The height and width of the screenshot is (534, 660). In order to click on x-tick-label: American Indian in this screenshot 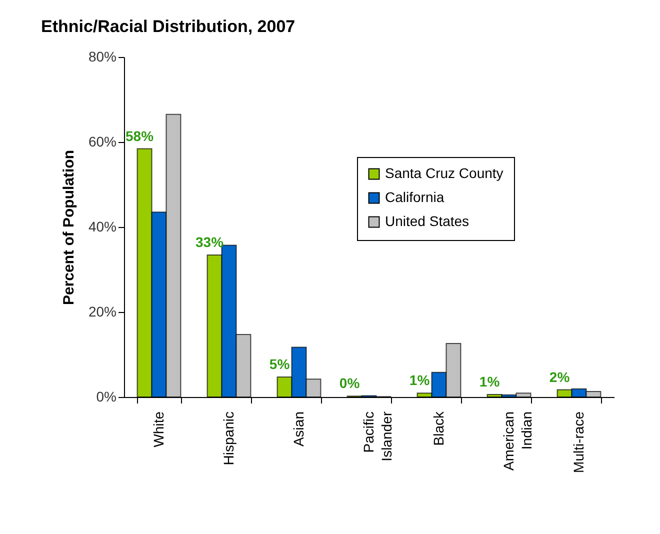, I will do `click(517, 441)`.